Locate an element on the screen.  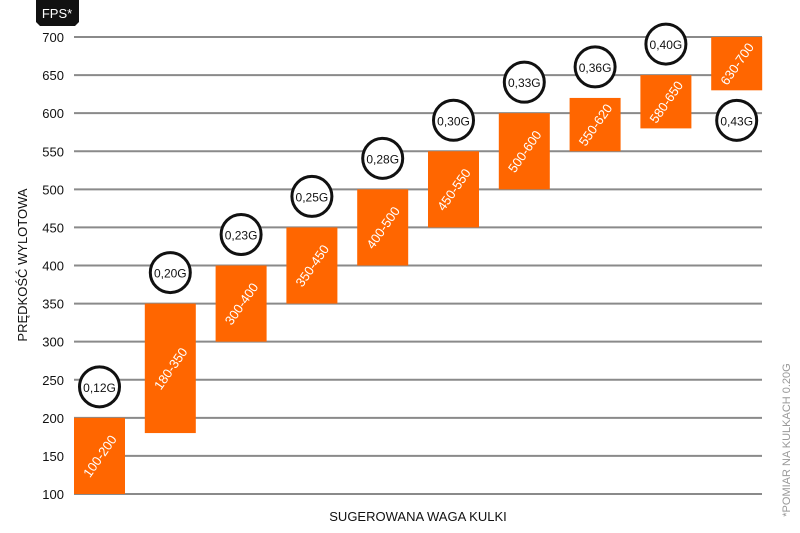
fps-badge-shape is located at coordinates (57, 13).